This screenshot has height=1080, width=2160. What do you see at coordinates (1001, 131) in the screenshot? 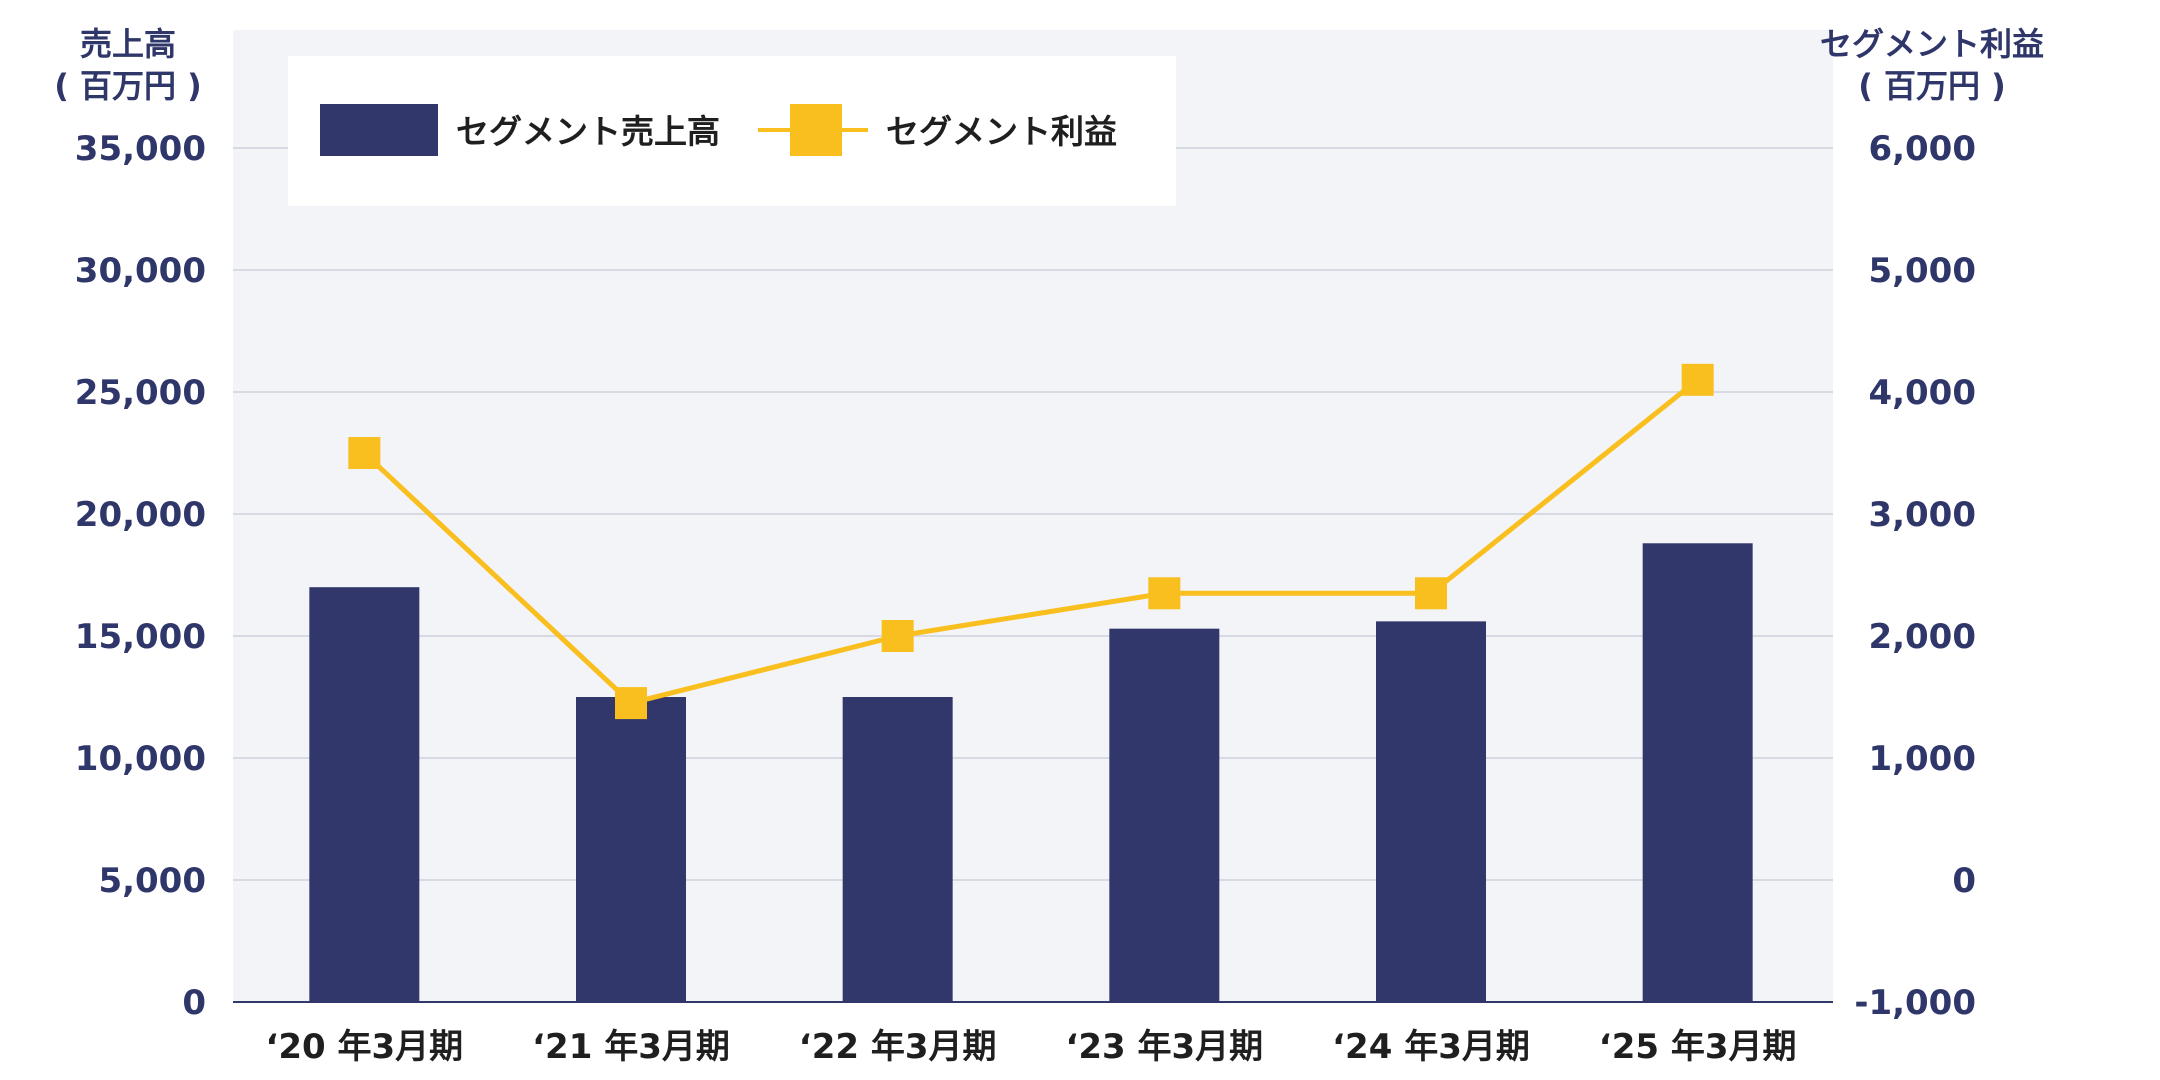
I see `legend-label-profit: セグメント利益` at bounding box center [1001, 131].